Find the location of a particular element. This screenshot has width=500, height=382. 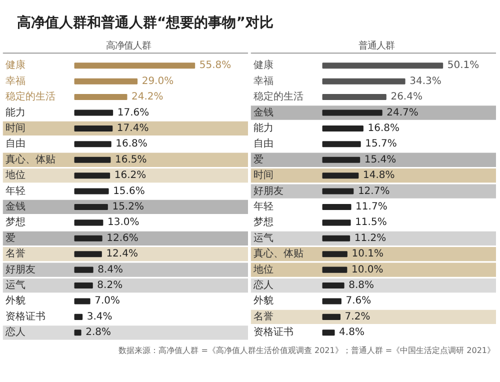

data-label: 16.2% is located at coordinates (130, 176).